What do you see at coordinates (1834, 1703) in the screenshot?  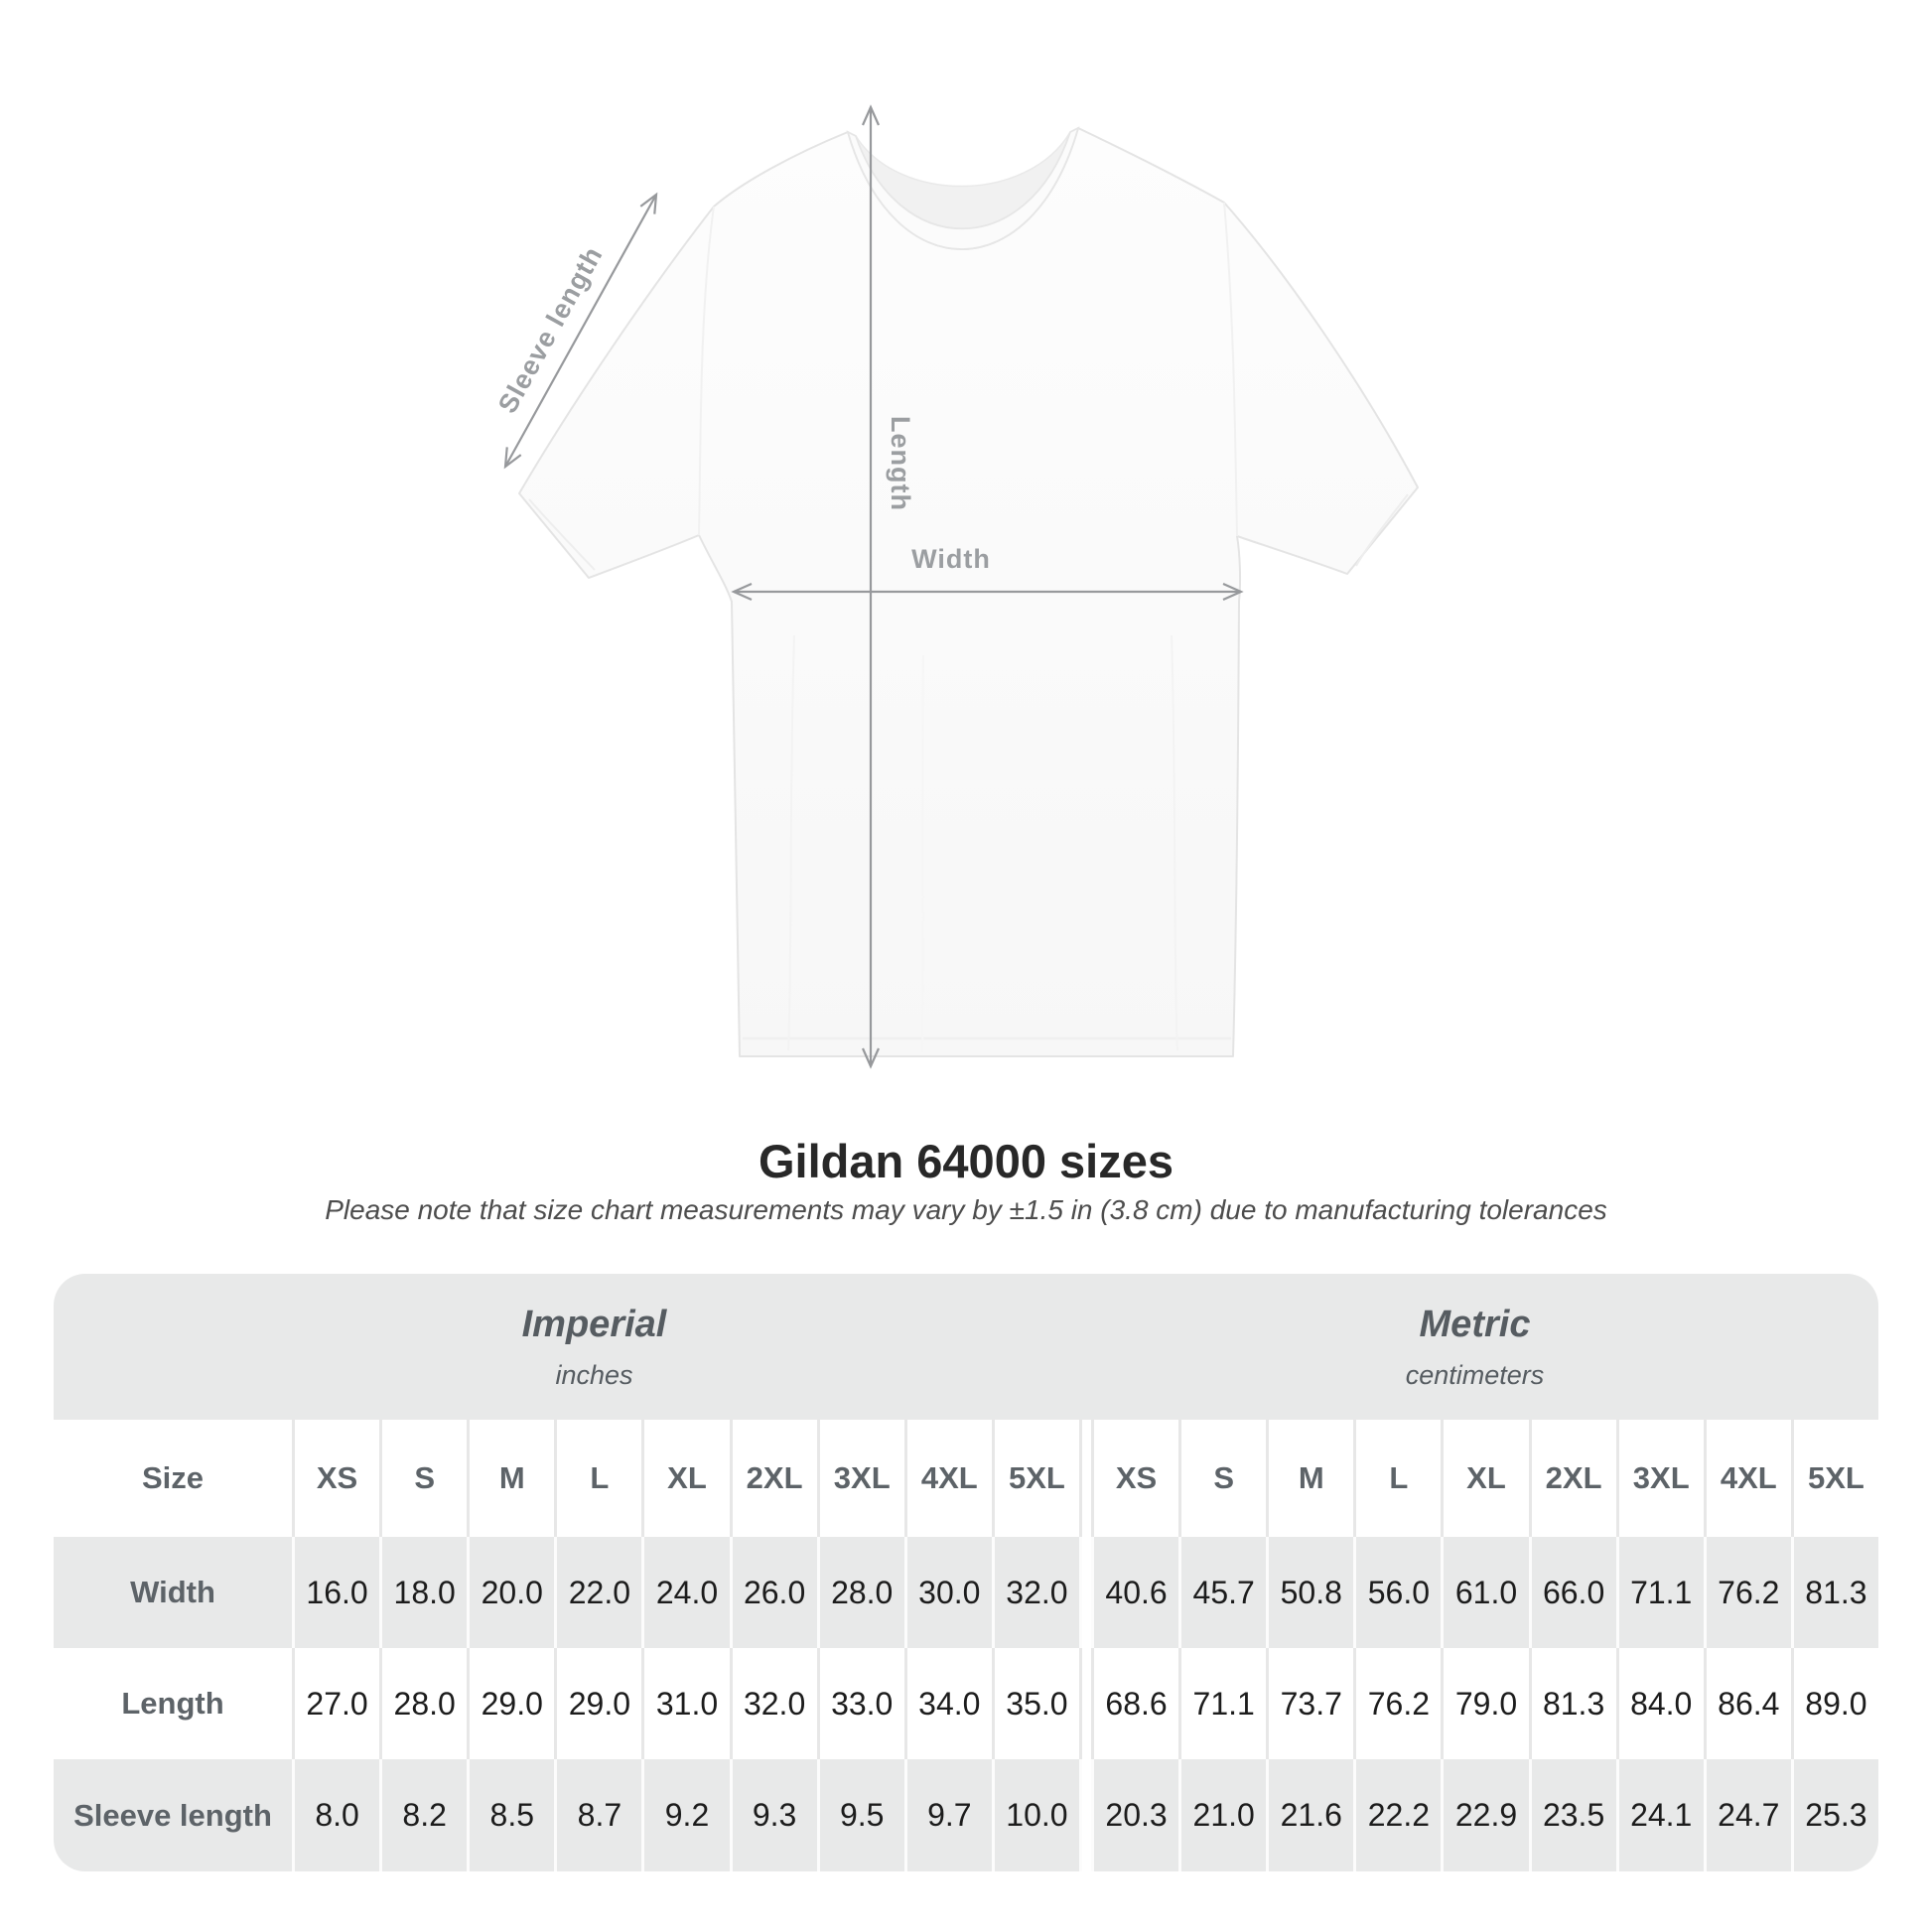 I see `value-cell: 89.0` at bounding box center [1834, 1703].